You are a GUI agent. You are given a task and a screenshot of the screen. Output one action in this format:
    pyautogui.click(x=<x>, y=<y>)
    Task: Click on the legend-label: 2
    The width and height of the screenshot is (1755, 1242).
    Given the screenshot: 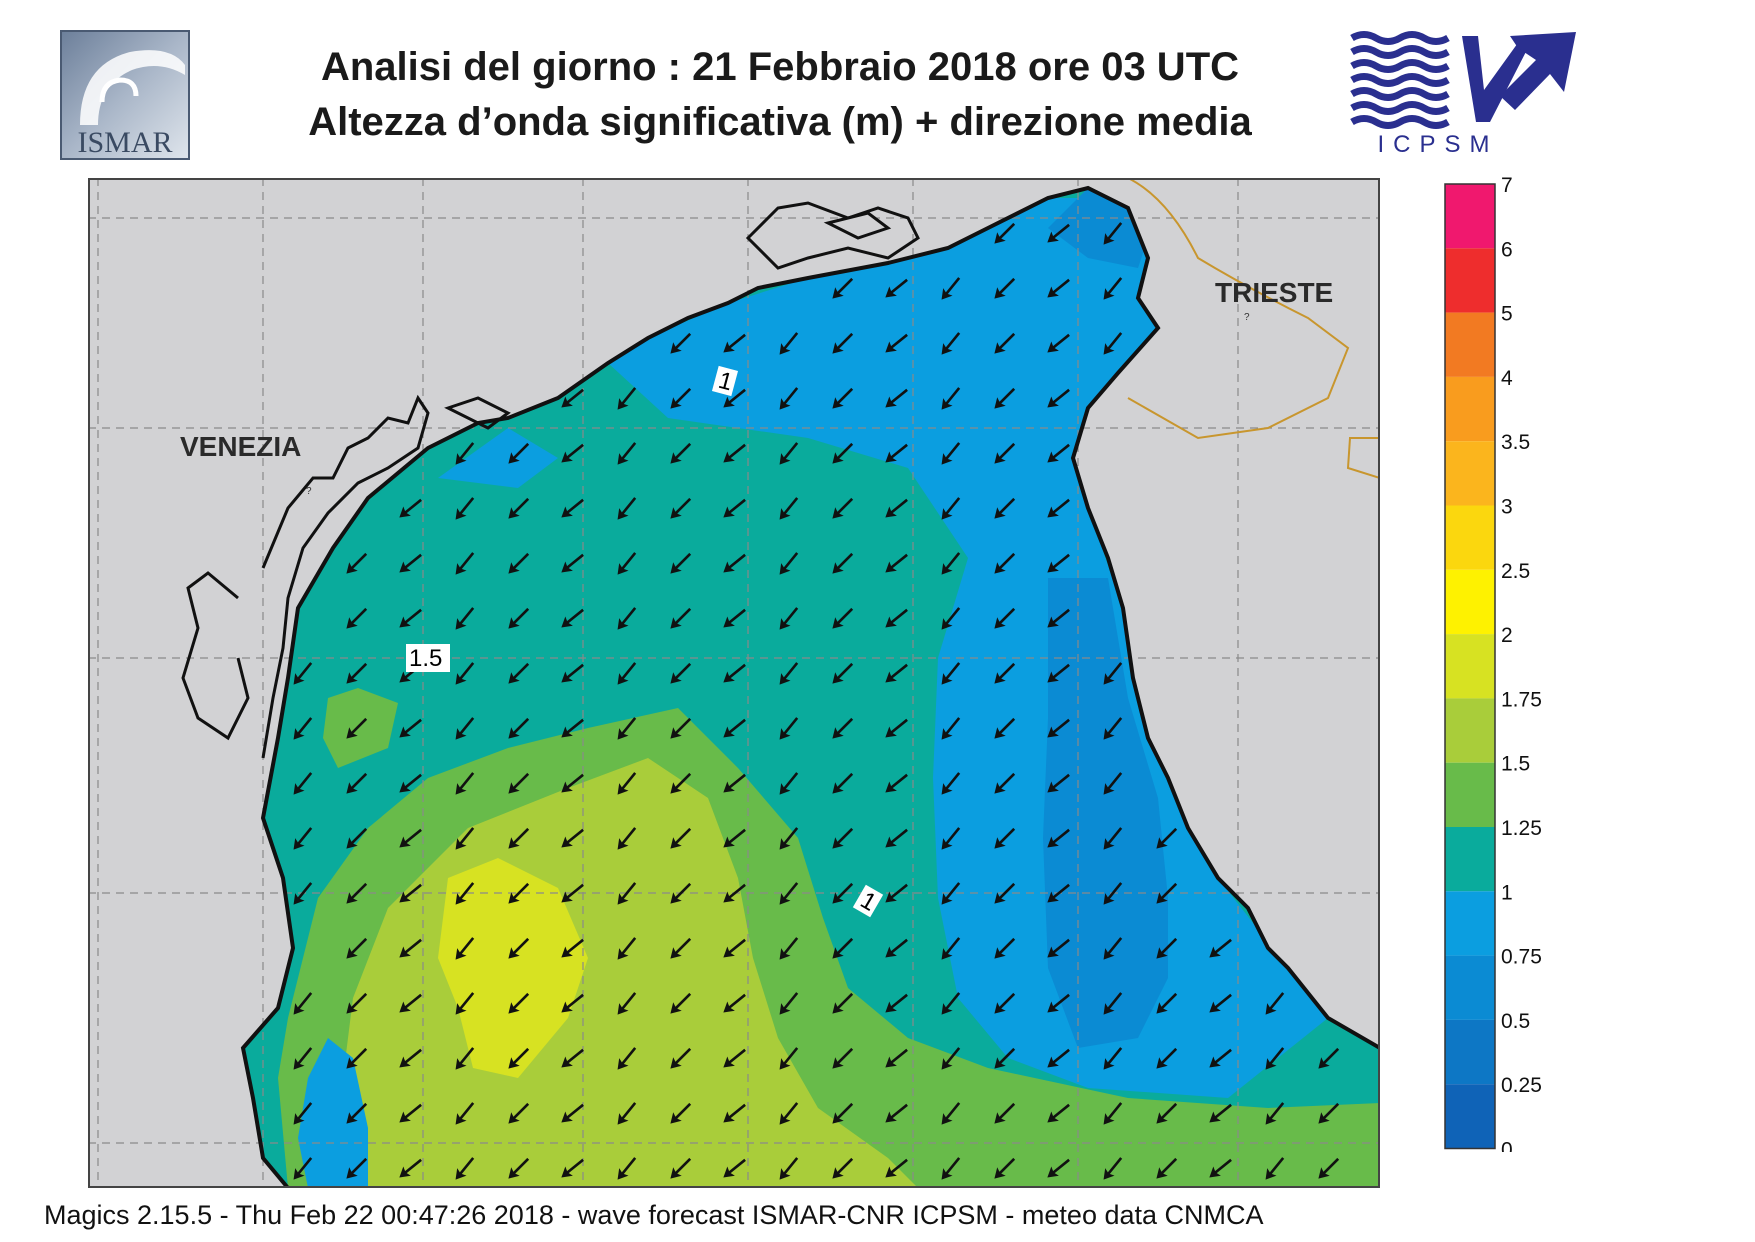 What is the action you would take?
    pyautogui.click(x=1507, y=635)
    